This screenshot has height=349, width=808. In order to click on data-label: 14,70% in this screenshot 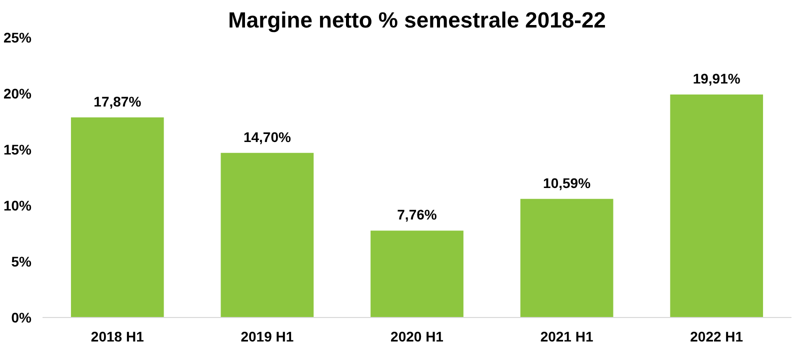, I will do `click(267, 136)`.